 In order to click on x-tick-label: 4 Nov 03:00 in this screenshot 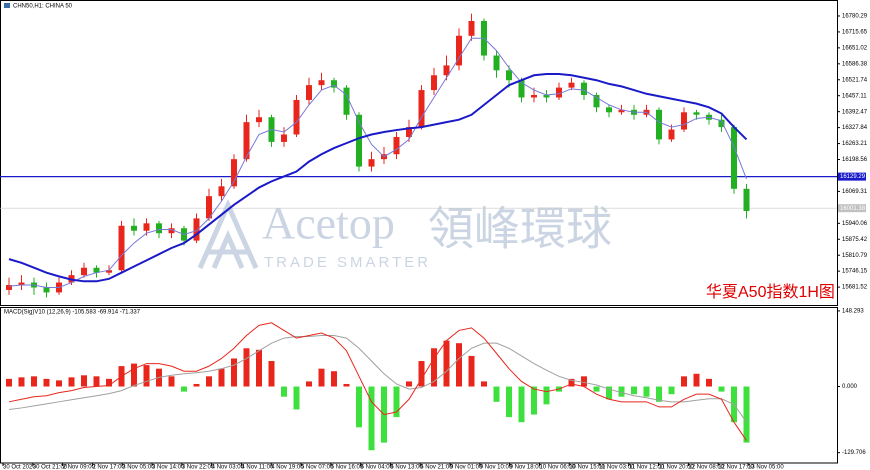, I will do `click(228, 467)`.